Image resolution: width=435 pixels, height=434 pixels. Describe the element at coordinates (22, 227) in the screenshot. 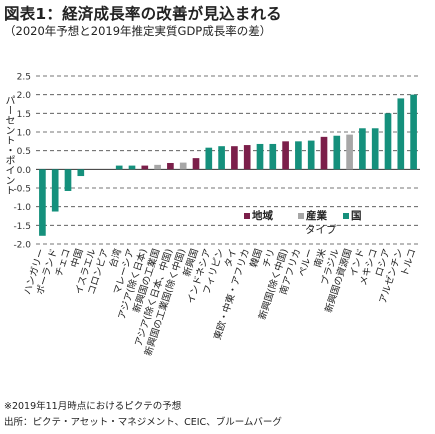

I see `y-tick-label: -1.5` at that location.